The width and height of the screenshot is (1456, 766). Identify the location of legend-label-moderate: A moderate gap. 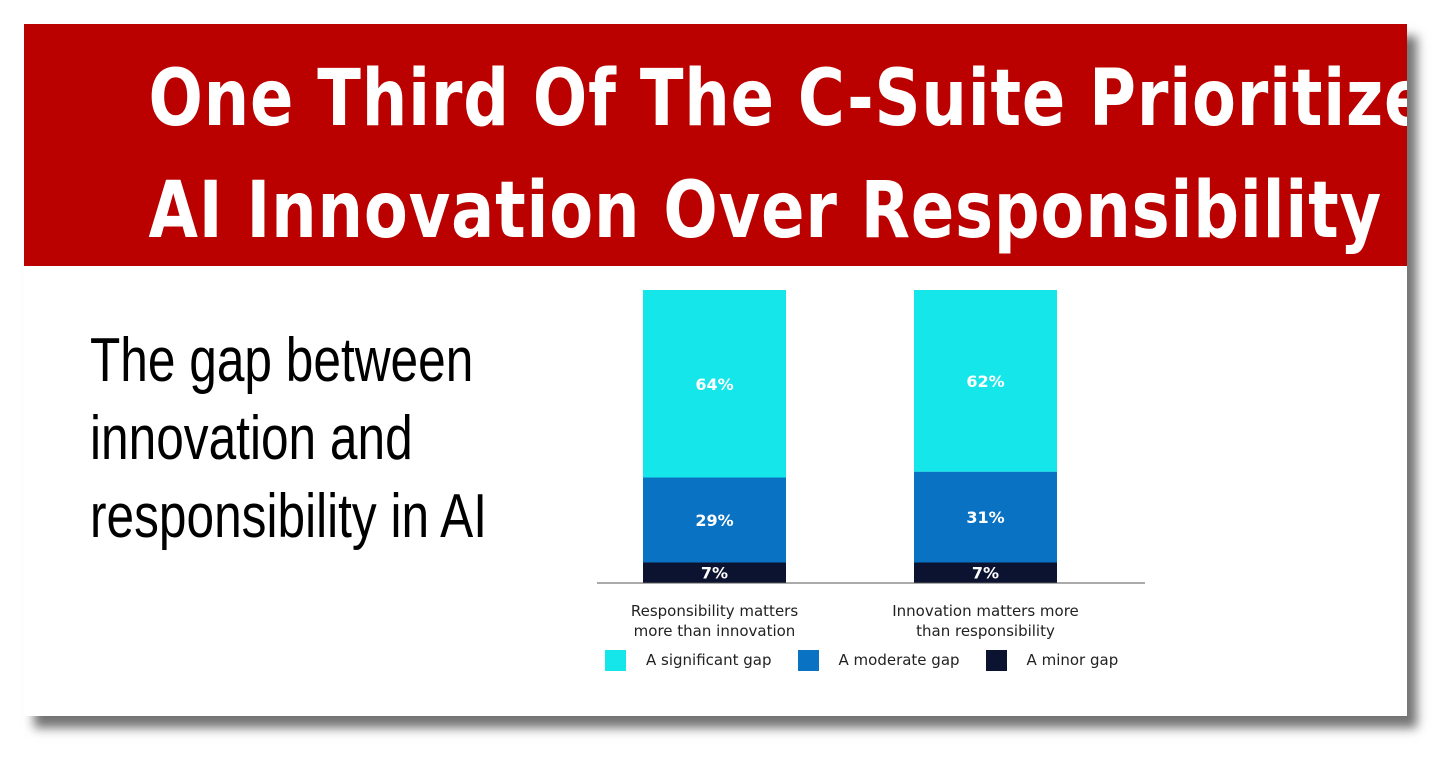
(899, 660).